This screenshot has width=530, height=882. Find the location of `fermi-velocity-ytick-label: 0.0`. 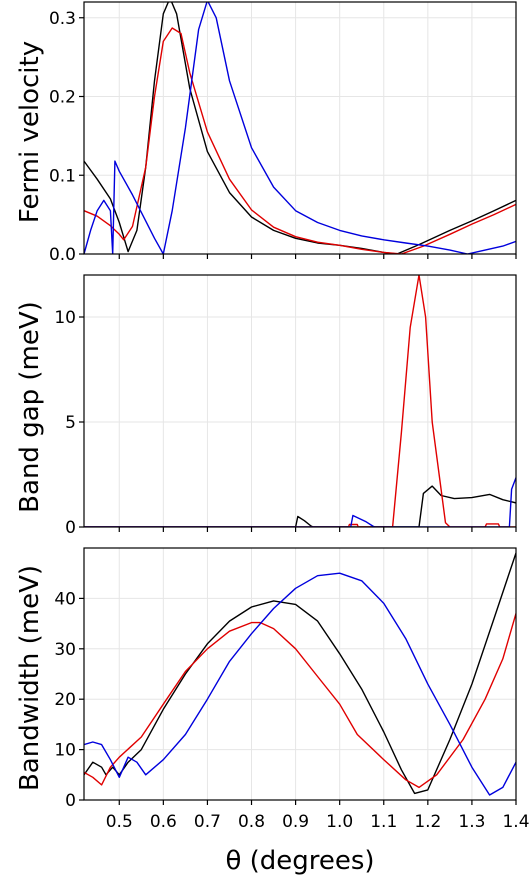

fermi-velocity-ytick-label: 0.0 is located at coordinates (62, 255).